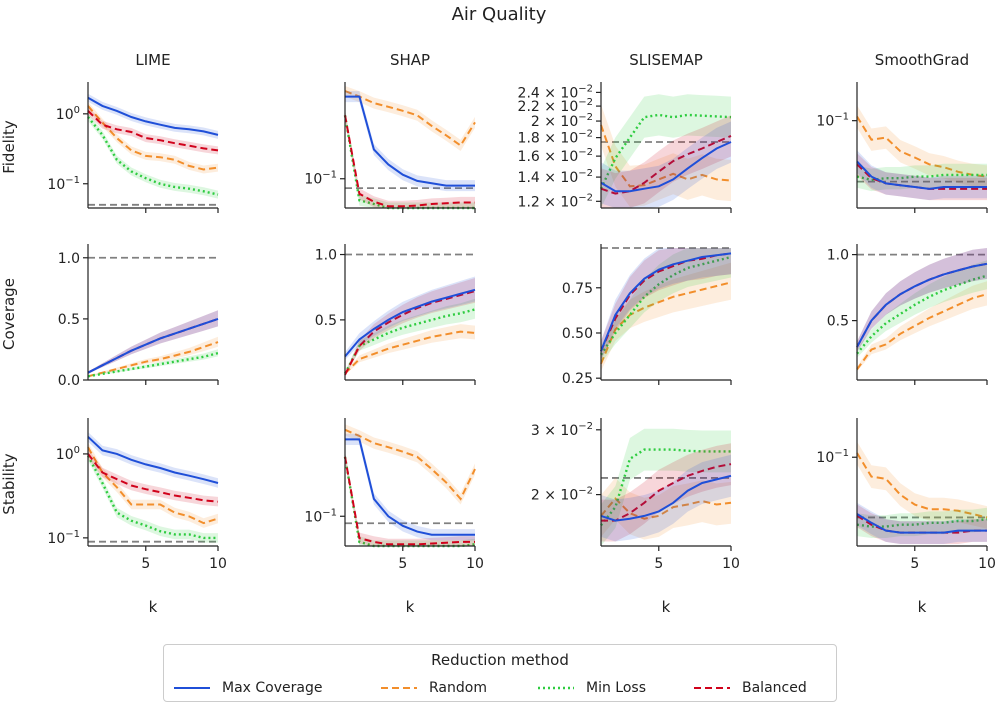  Describe the element at coordinates (458, 688) in the screenshot. I see `legend-label-random: Random` at that location.